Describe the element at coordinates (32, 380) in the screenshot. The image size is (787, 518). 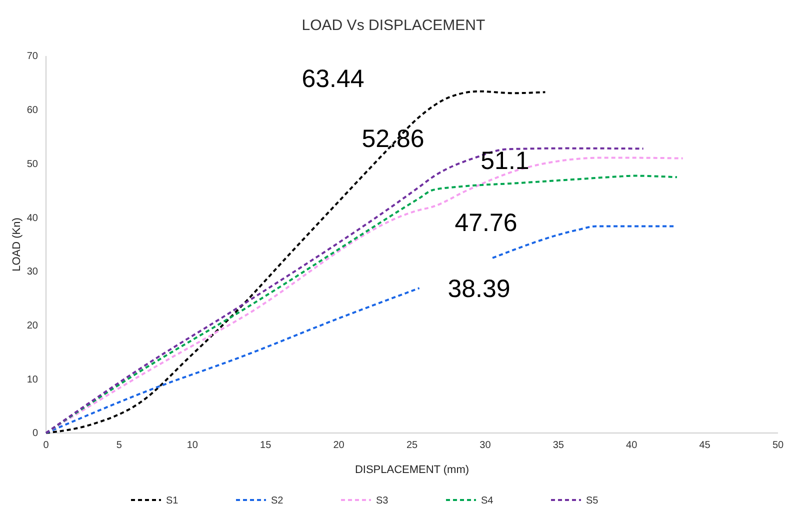
I see `y-tick-label: 10` at that location.